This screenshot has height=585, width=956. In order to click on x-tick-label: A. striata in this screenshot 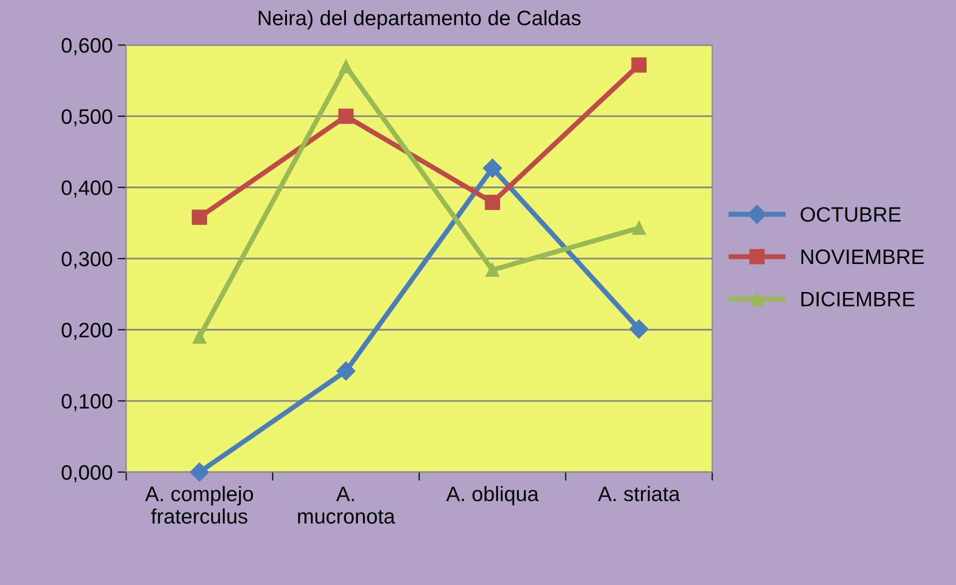, I will do `click(639, 494)`.